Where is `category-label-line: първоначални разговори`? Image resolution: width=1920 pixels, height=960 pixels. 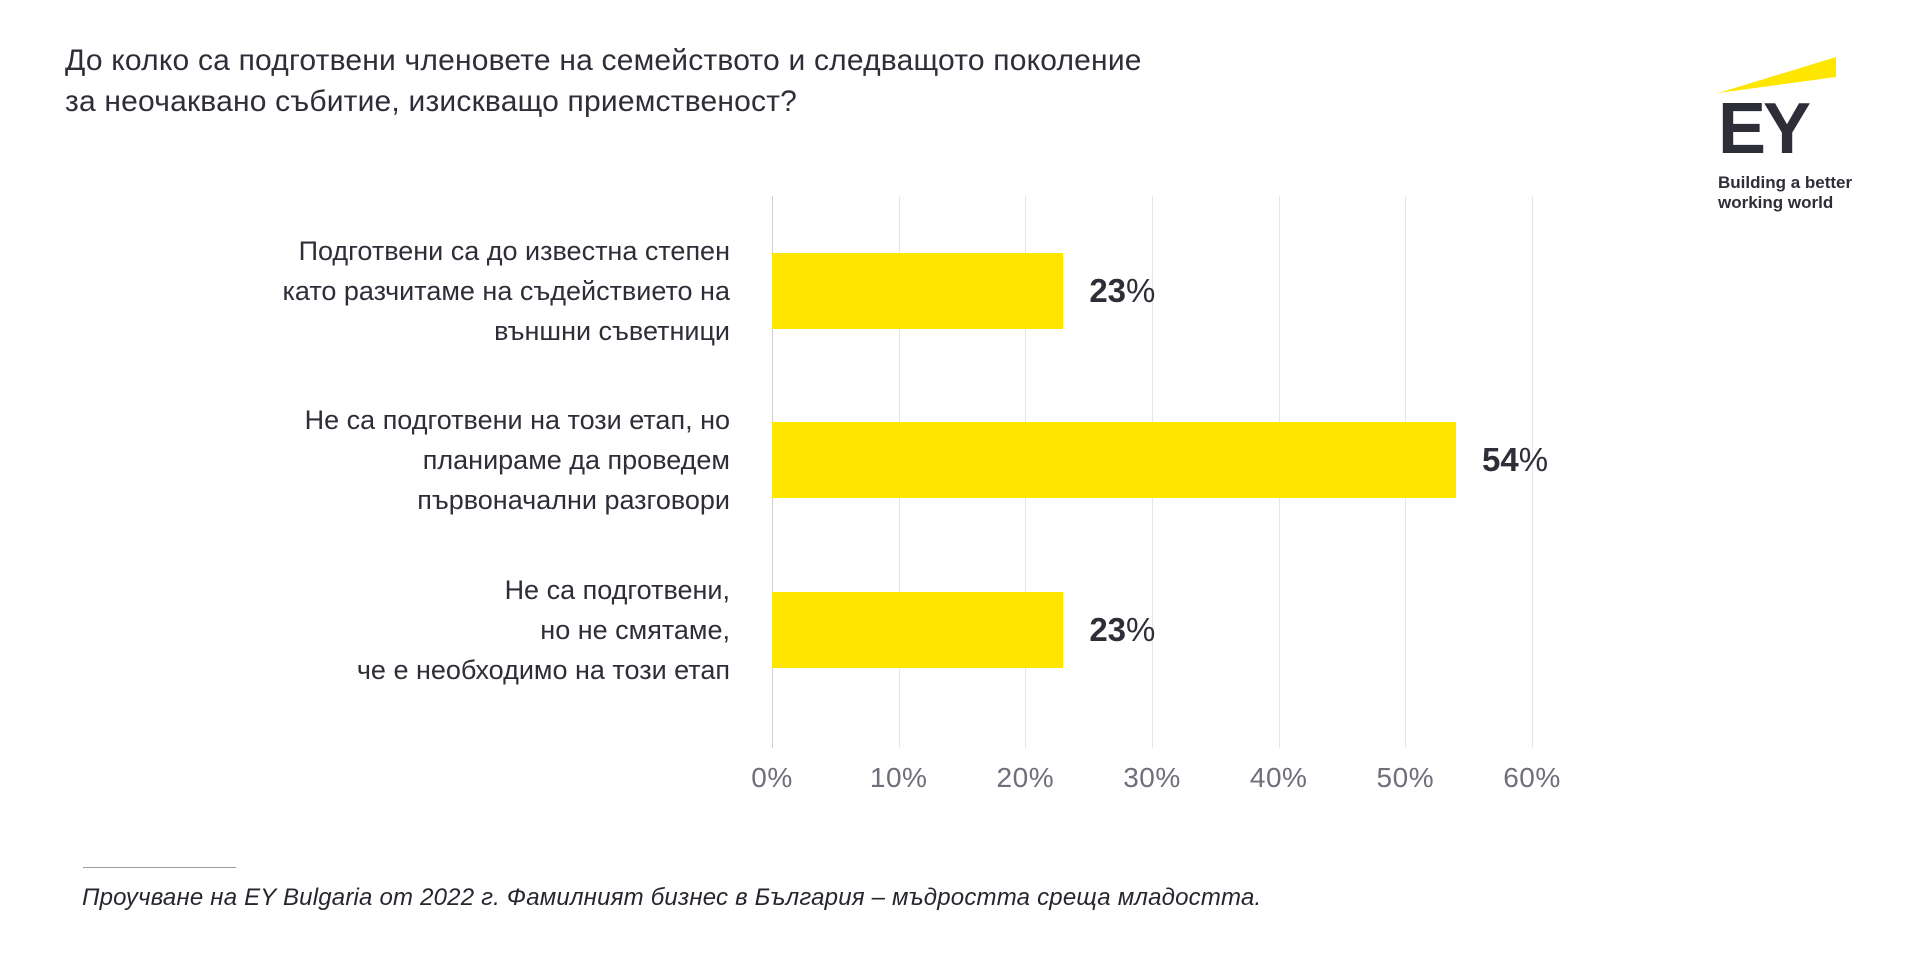
category-label-line: първоначални разговори is located at coordinates (573, 500).